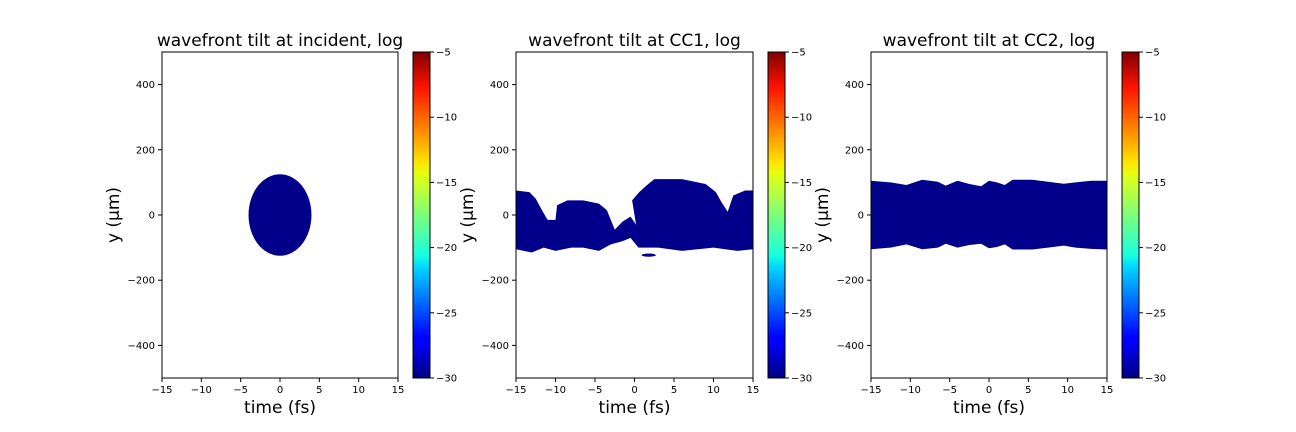 This screenshot has height=432, width=1296. I want to click on chart-title: wavefront tilt at CC1, log, so click(634, 41).